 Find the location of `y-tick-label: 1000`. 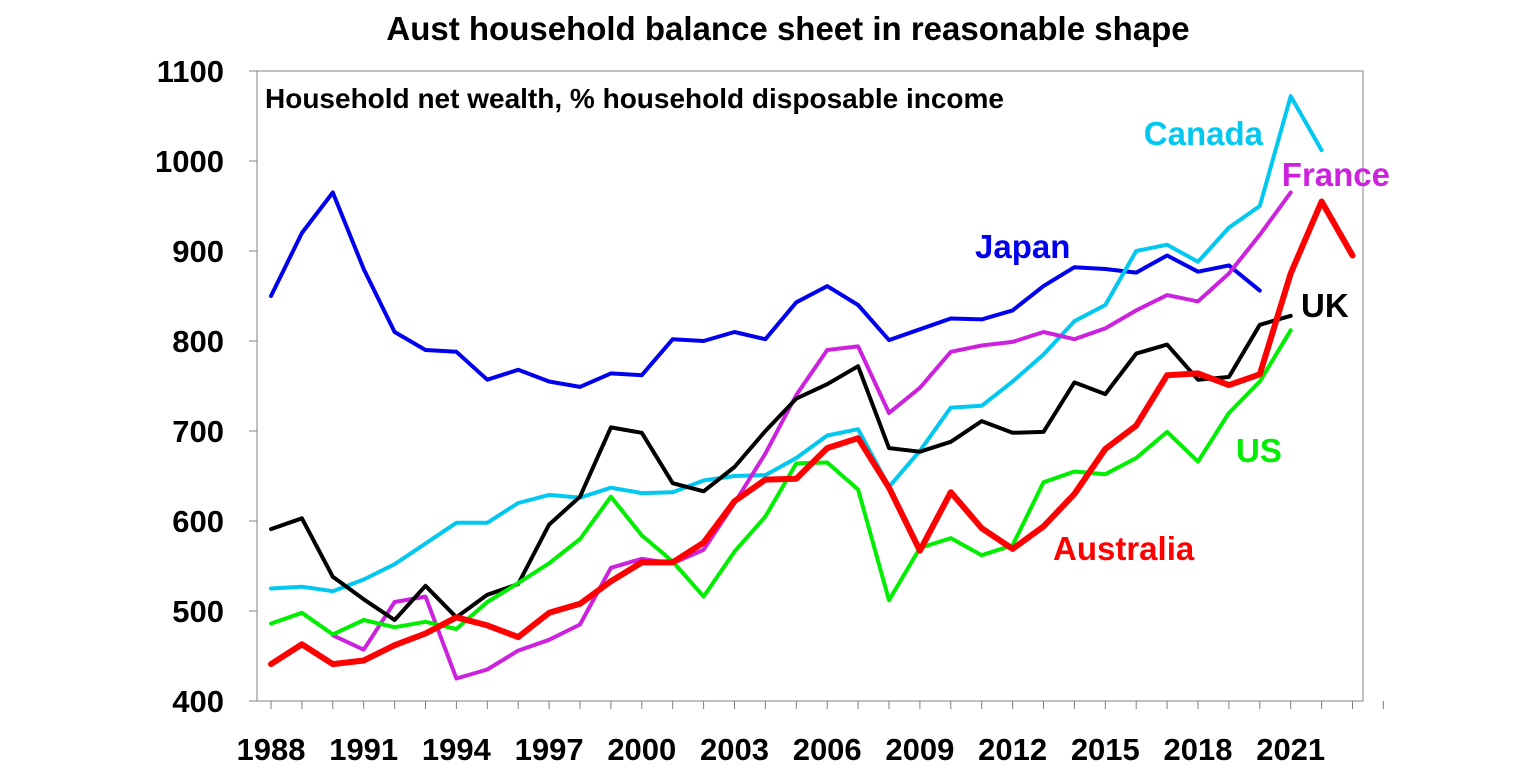

y-tick-label: 1000 is located at coordinates (189, 161).